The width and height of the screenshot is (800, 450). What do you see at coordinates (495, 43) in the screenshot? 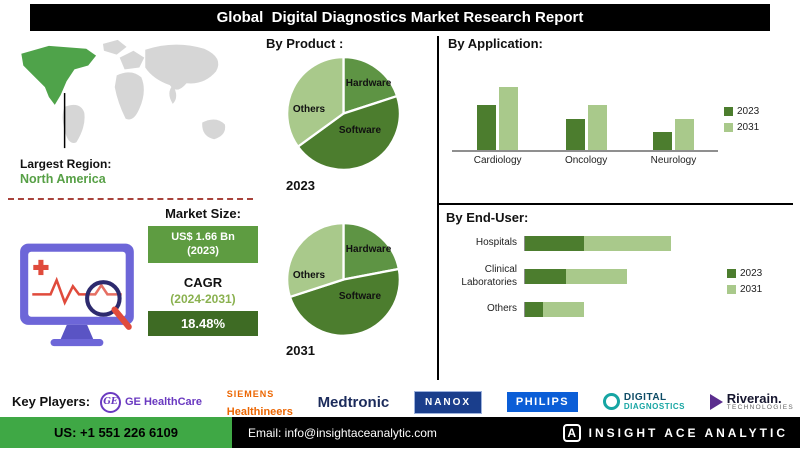
I see `section-by-application: By Application:` at bounding box center [495, 43].